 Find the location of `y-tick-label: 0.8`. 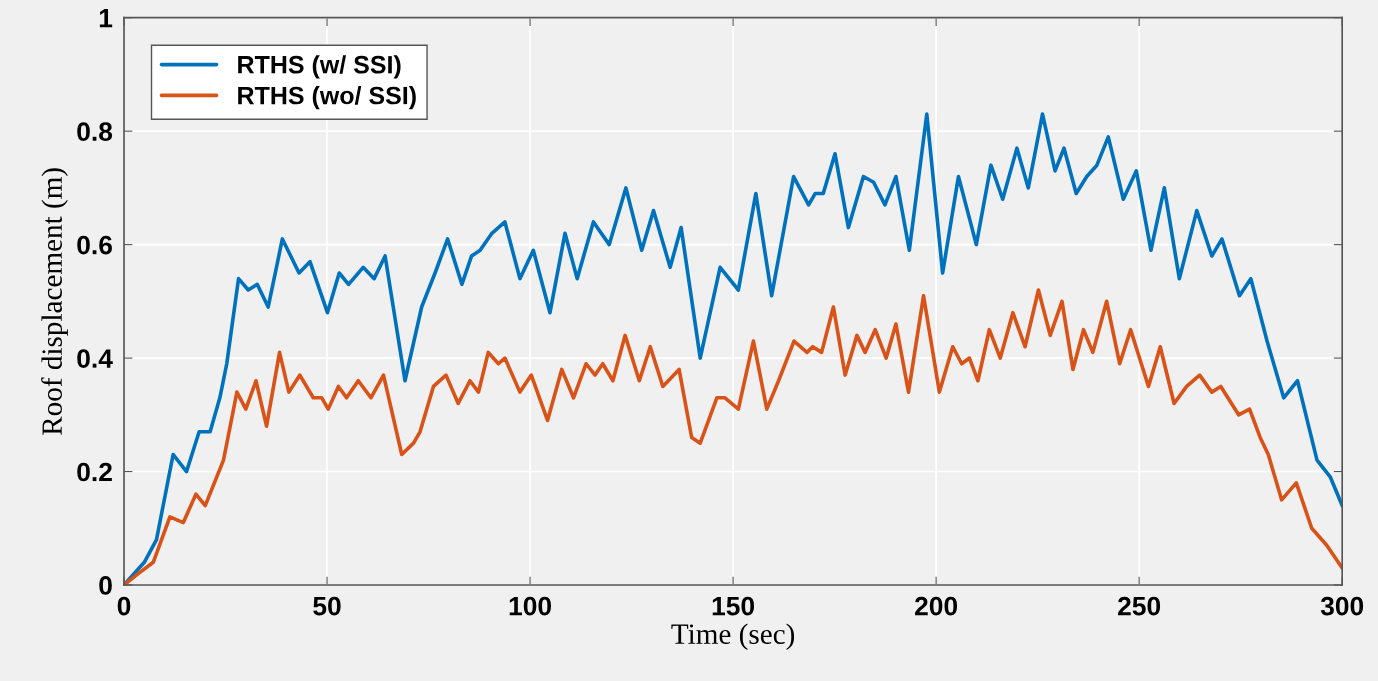

y-tick-label: 0.8 is located at coordinates (95, 131).